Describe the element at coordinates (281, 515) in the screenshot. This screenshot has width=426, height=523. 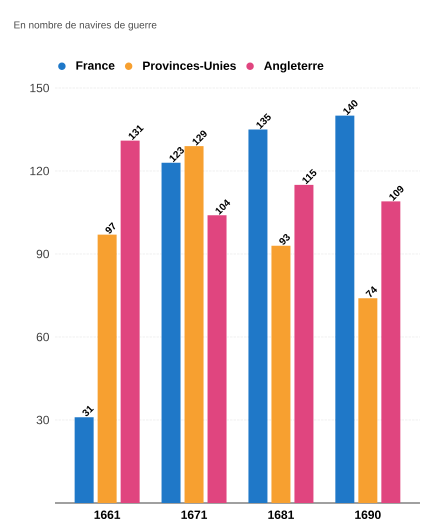
I see `x-tick-label: 1681` at that location.